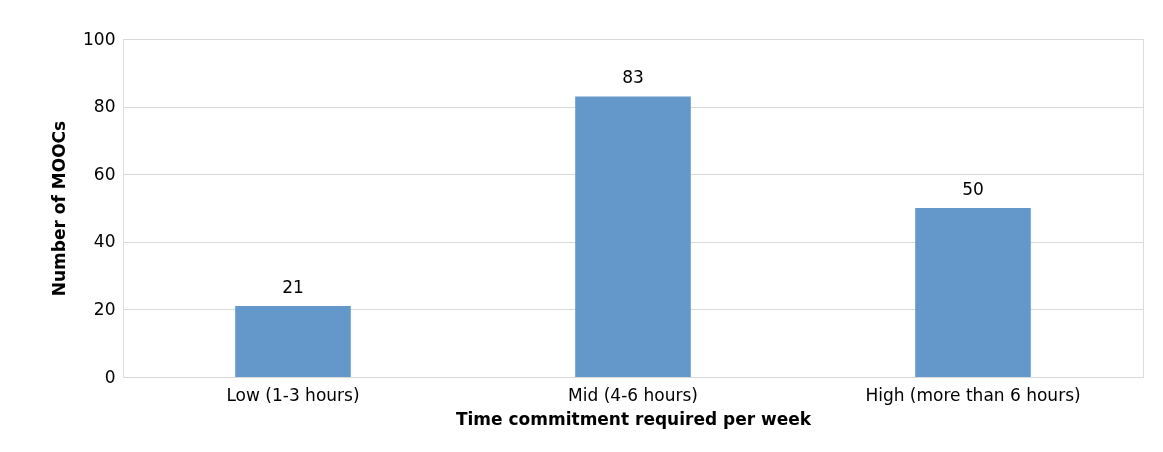  What do you see at coordinates (293, 394) in the screenshot?
I see `x-tick-label: Low (1-3 hours)` at bounding box center [293, 394].